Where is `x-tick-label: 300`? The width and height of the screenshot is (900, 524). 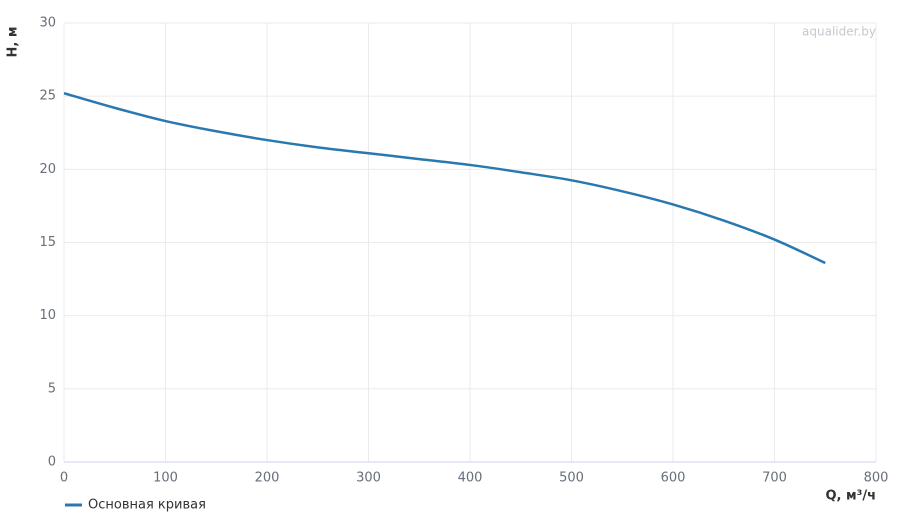 x-tick-label: 300 is located at coordinates (368, 478).